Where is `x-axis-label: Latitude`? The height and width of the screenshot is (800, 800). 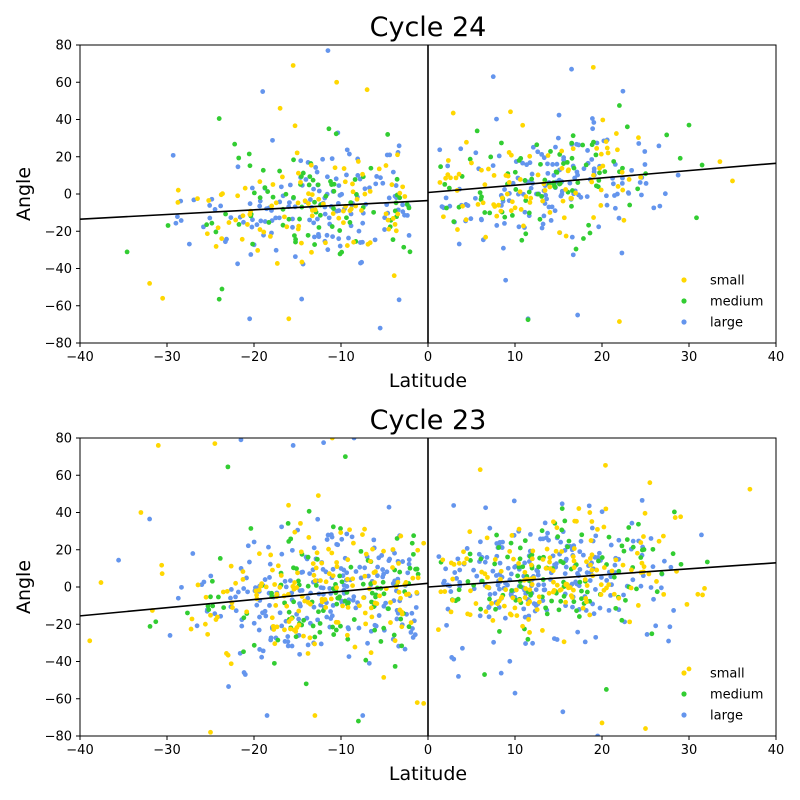
x-axis-label: Latitude is located at coordinates (428, 774).